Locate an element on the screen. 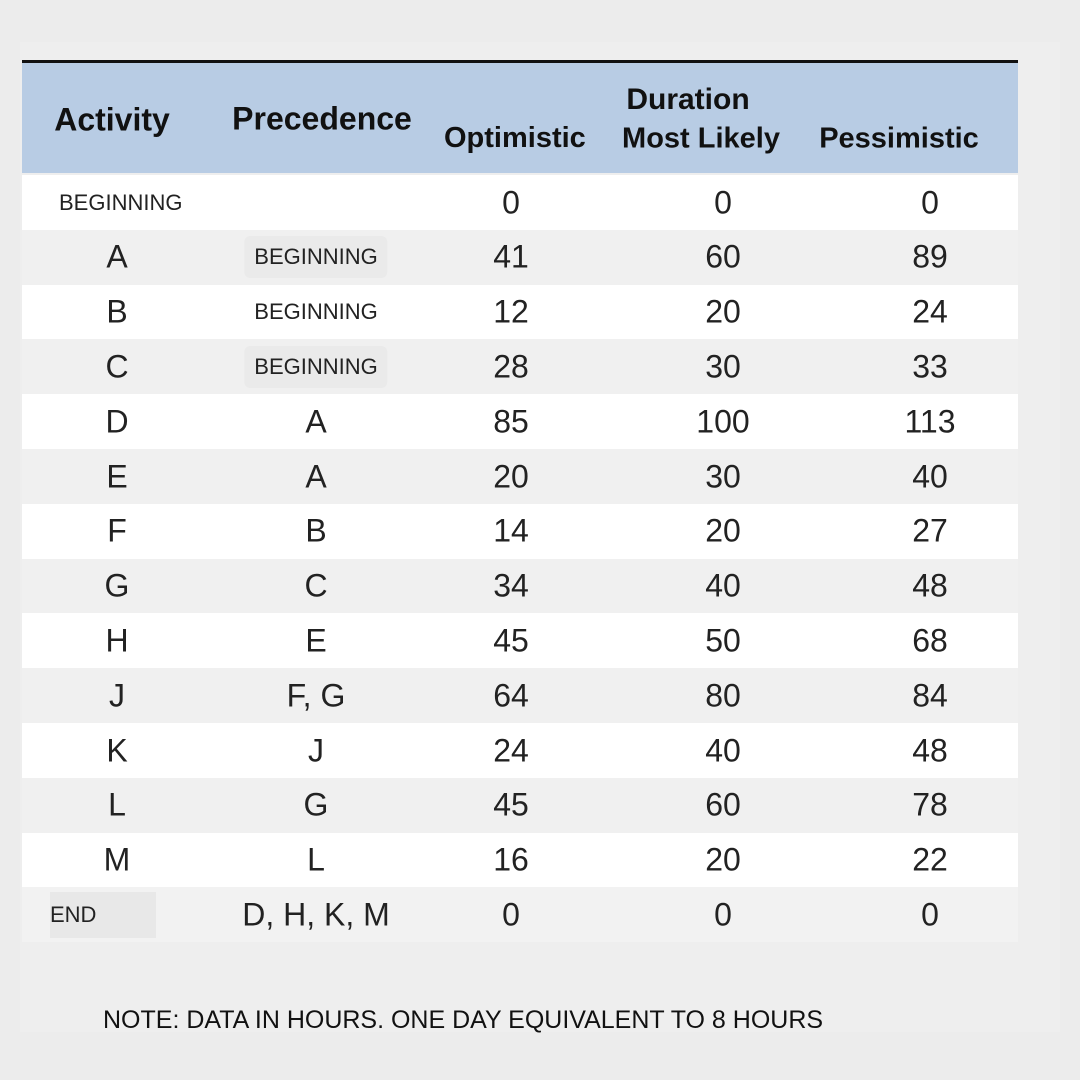  header-clip: Optimistic is located at coordinates (520, 137).